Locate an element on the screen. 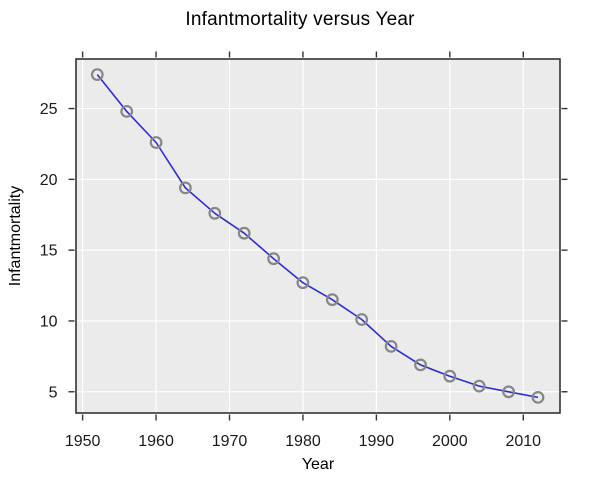  x-tick-label: 2000 is located at coordinates (450, 441).